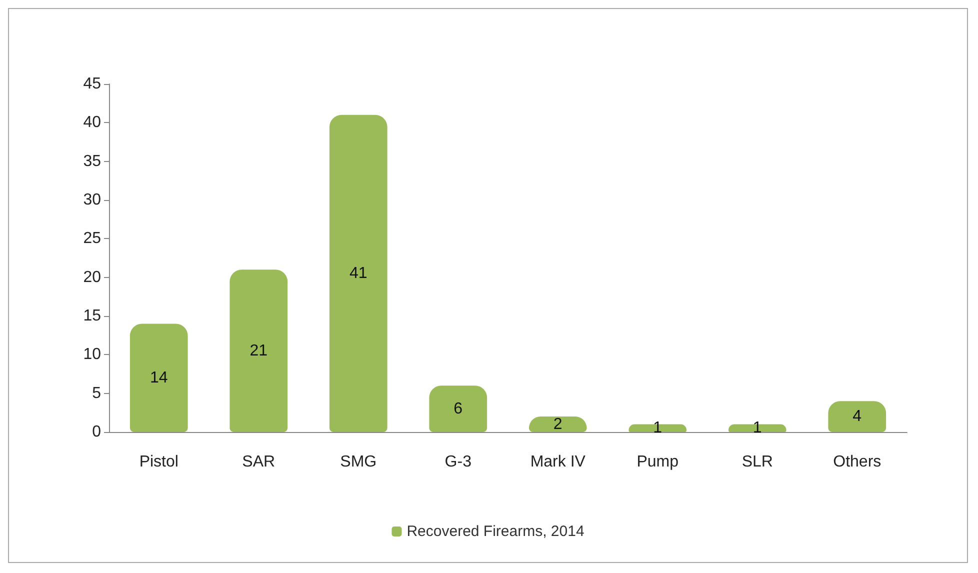  Describe the element at coordinates (92, 277) in the screenshot. I see `y-tick-label: 20` at that location.